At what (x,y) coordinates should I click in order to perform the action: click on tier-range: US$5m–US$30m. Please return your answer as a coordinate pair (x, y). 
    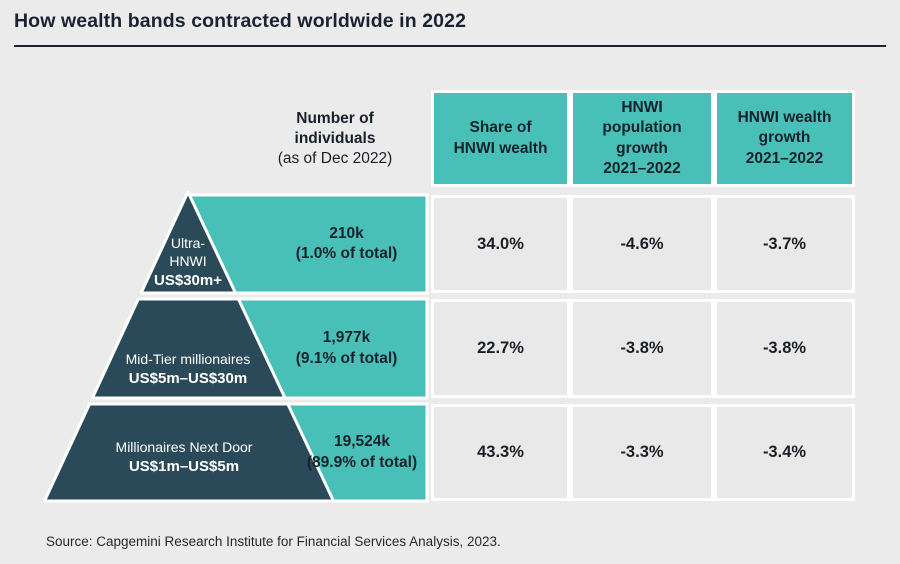
    Looking at the image, I should click on (188, 378).